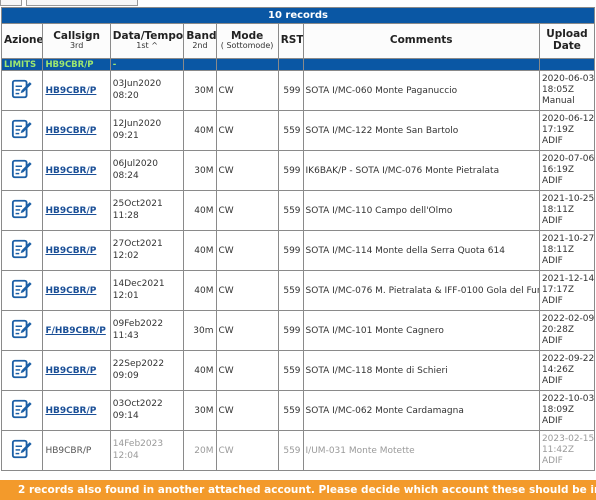  What do you see at coordinates (125, 215) in the screenshot?
I see `qso-time: 11:28` at bounding box center [125, 215].